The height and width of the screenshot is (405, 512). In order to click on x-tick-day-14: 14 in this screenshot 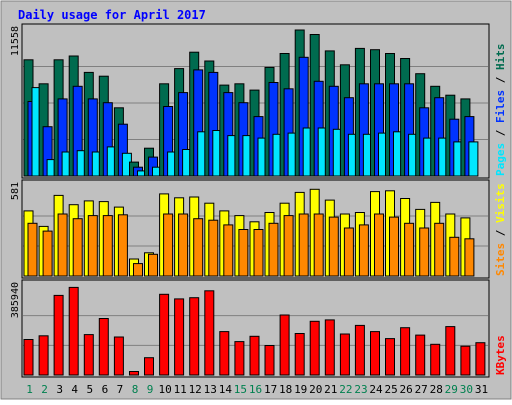, I will do `click(226, 389)`.